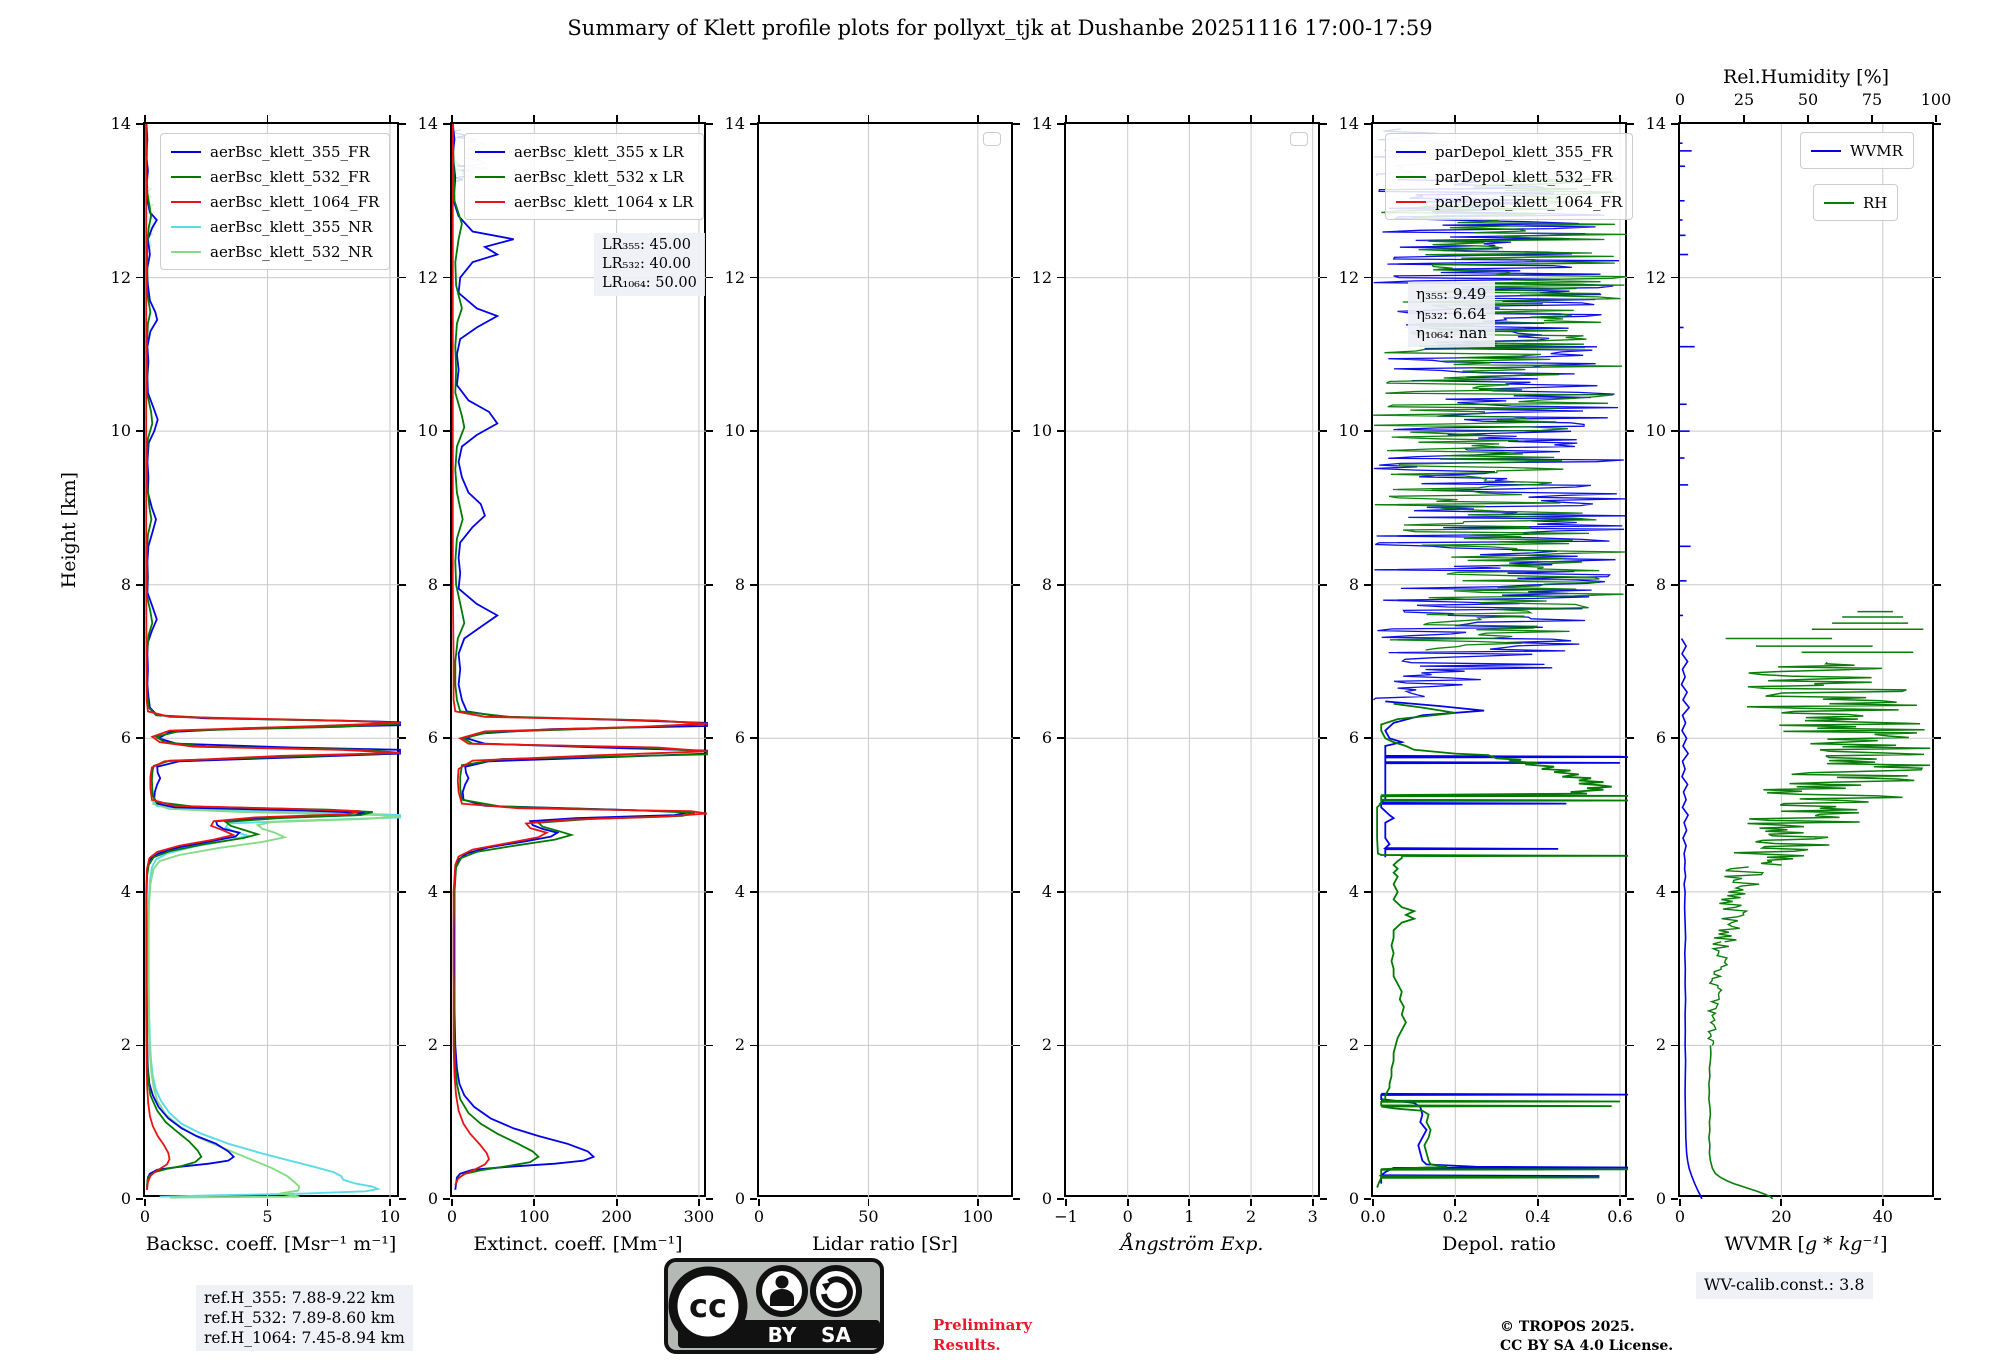  What do you see at coordinates (299, 1298) in the screenshot?
I see `ref-h-355: ref.H_355: 7.88-9.22 km` at bounding box center [299, 1298].